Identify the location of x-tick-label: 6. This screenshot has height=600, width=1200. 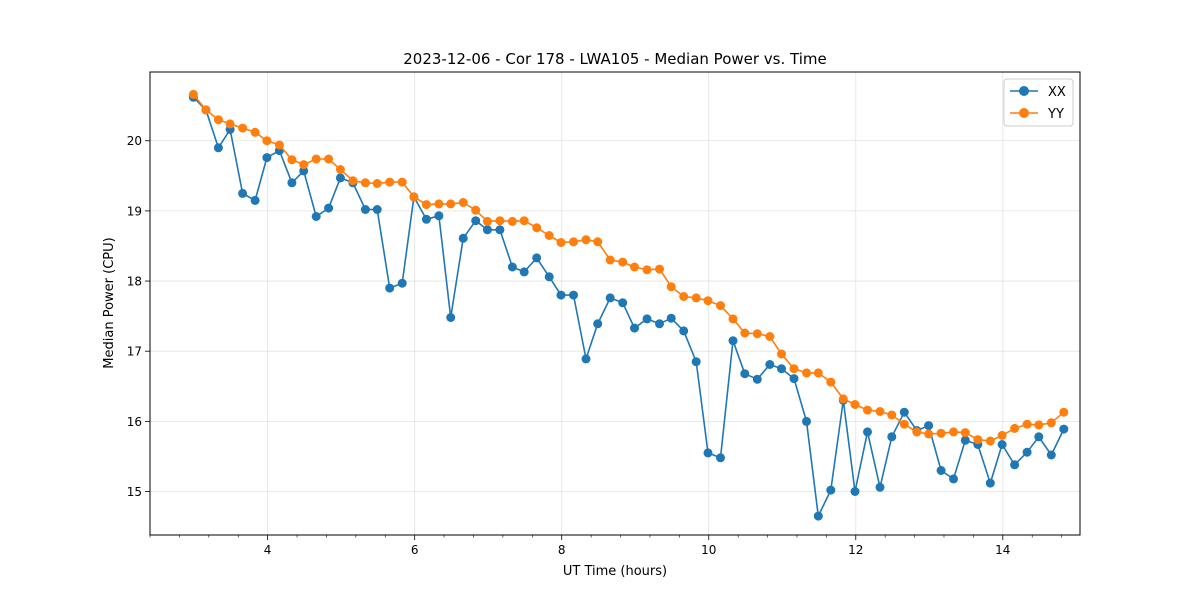
(415, 550).